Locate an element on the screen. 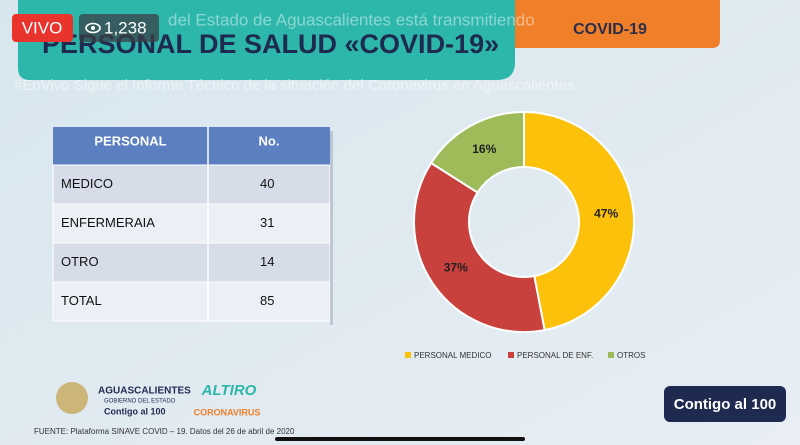 The width and height of the screenshot is (800, 445). viewer-count: 1,238 is located at coordinates (125, 27).